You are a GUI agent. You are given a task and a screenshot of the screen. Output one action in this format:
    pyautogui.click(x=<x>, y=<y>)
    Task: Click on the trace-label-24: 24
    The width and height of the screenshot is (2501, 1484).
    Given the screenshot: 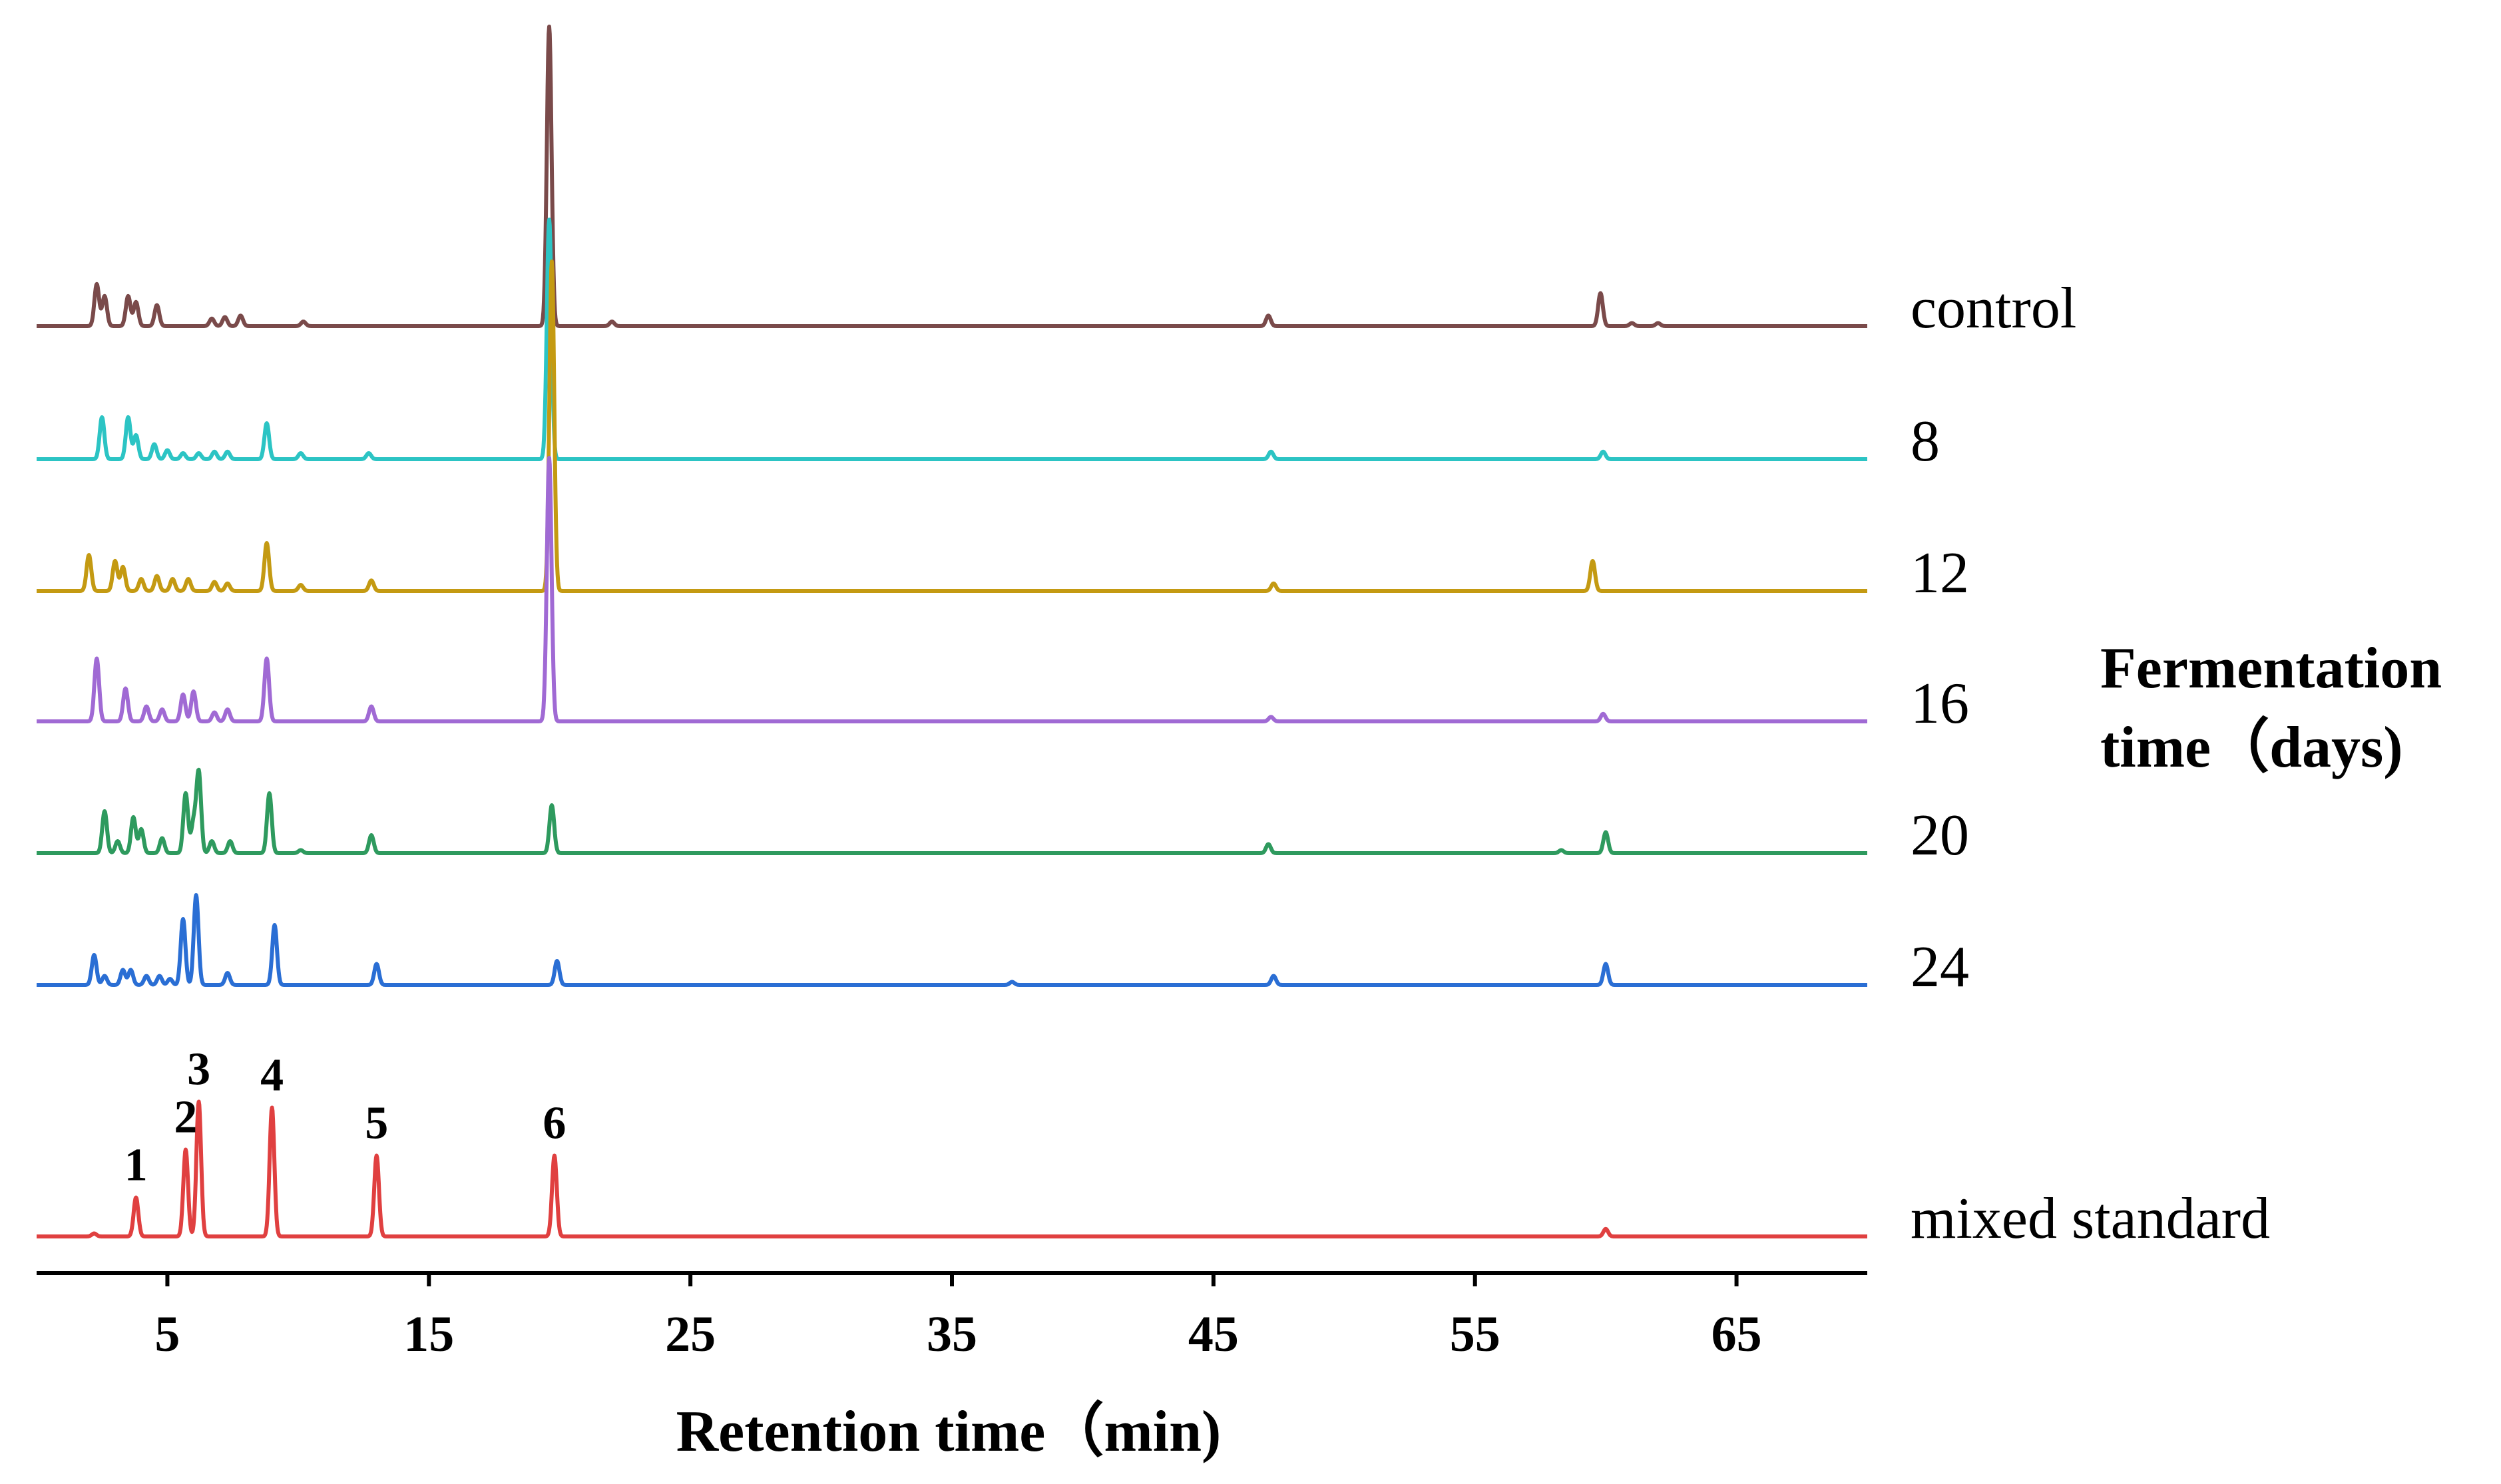 What is the action you would take?
    pyautogui.click(x=1940, y=967)
    